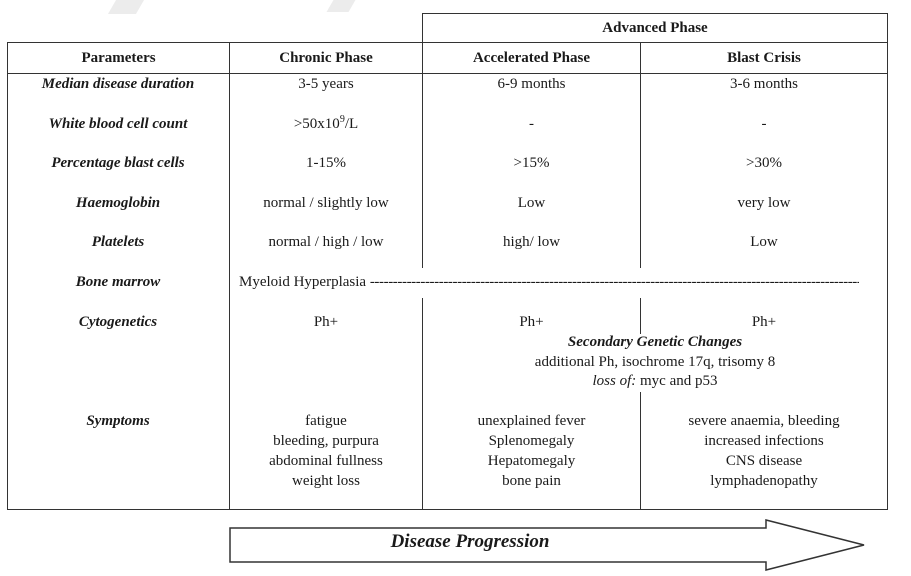 This screenshot has width=911, height=576. Describe the element at coordinates (764, 421) in the screenshot. I see `list-item: severe anaemia, bleeding` at that location.